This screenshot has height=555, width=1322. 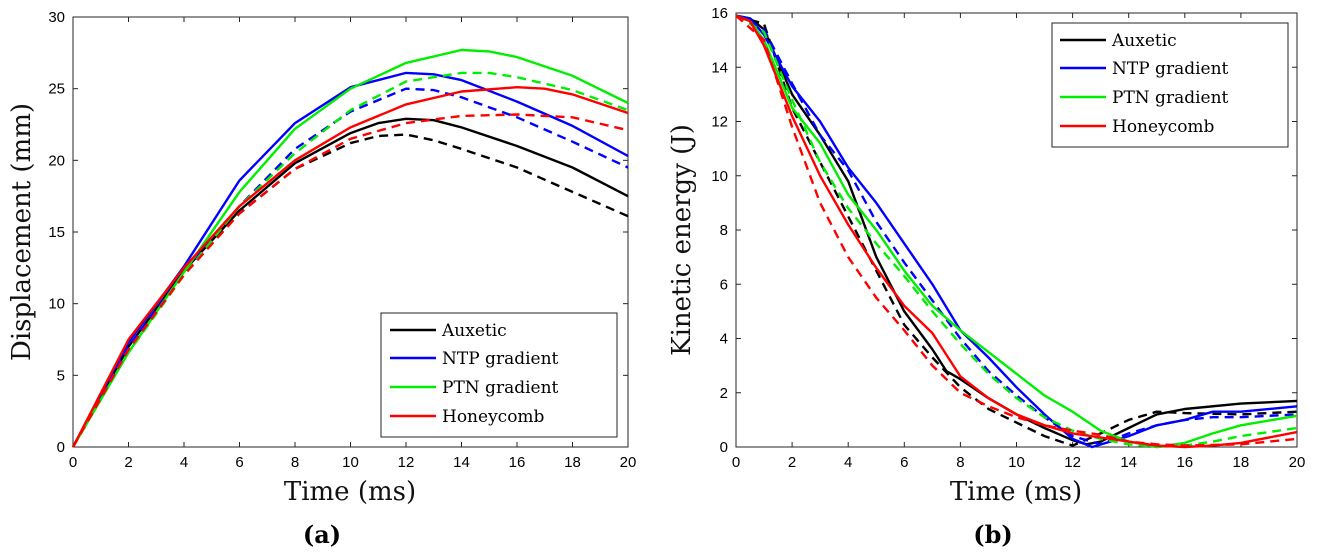 I want to click on panel-b-legend-ntp: NTP gradient, so click(x=1170, y=69).